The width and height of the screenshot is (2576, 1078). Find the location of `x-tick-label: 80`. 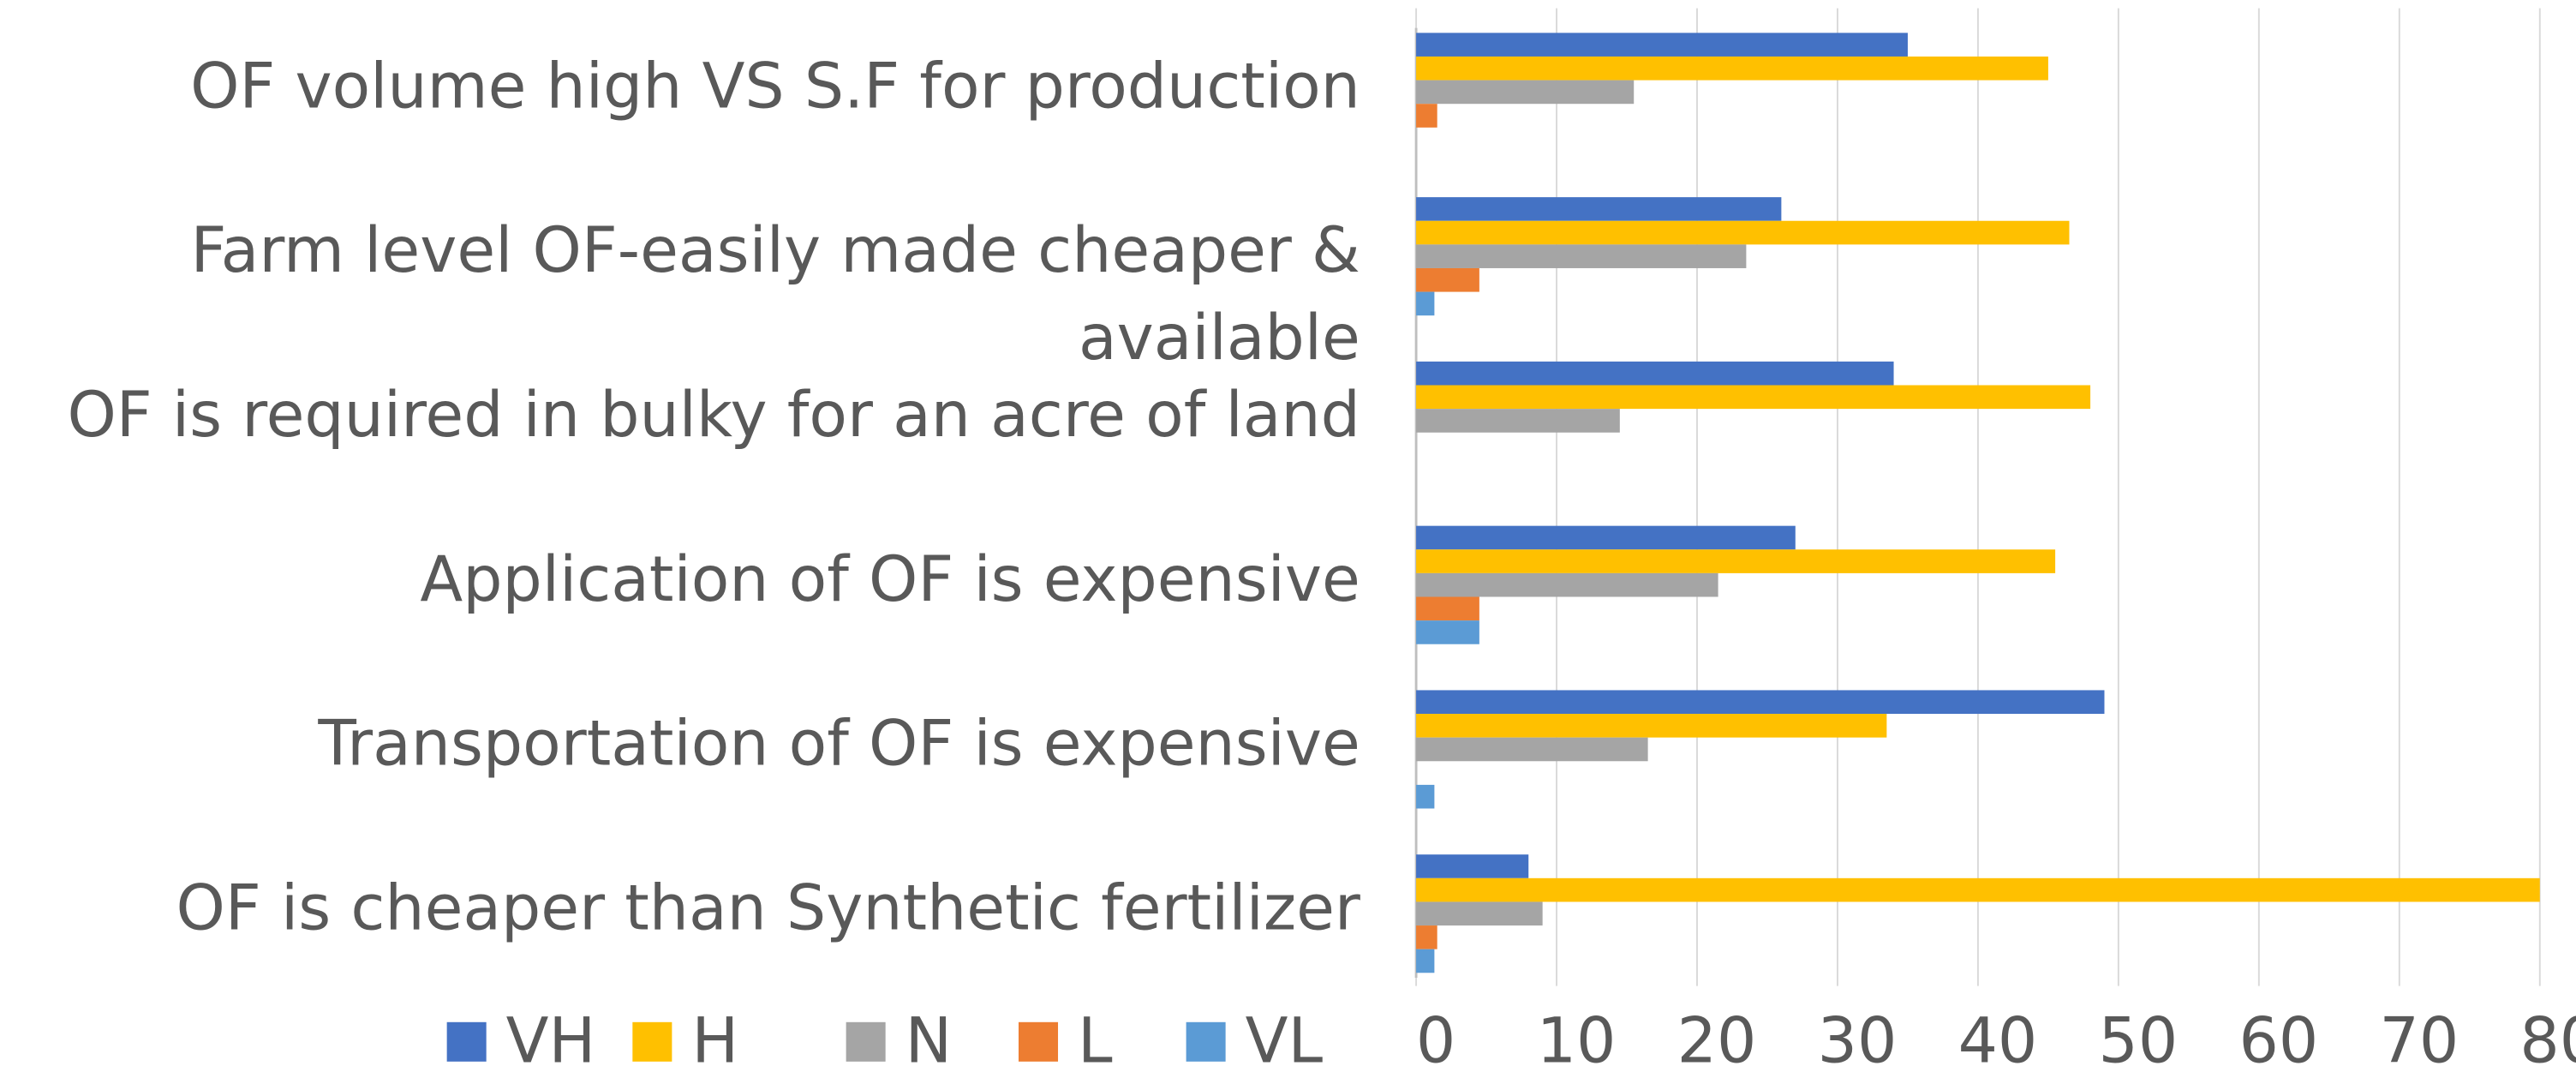

x-tick-label: 80 is located at coordinates (2548, 1041).